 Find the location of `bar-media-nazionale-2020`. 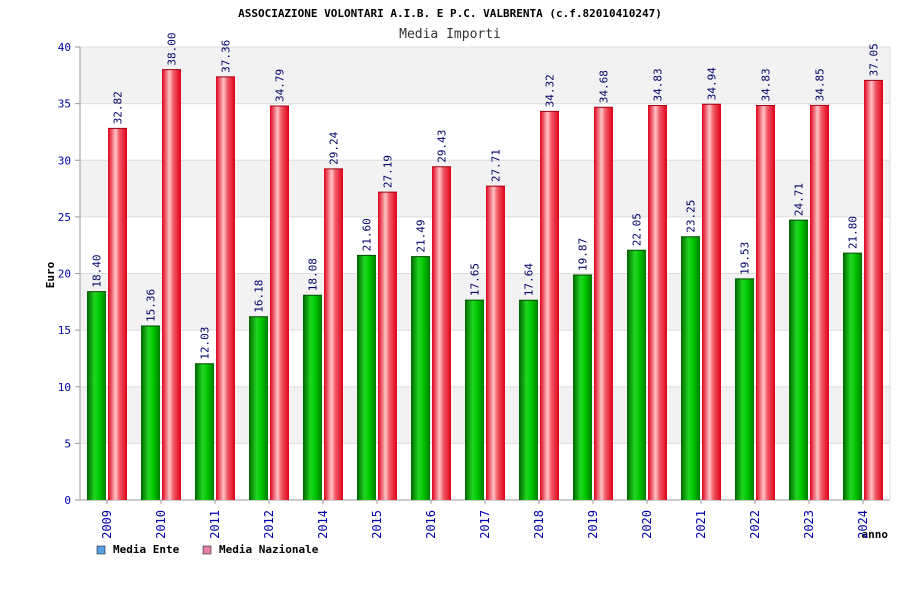

bar-media-nazionale-2020 is located at coordinates (657, 303).